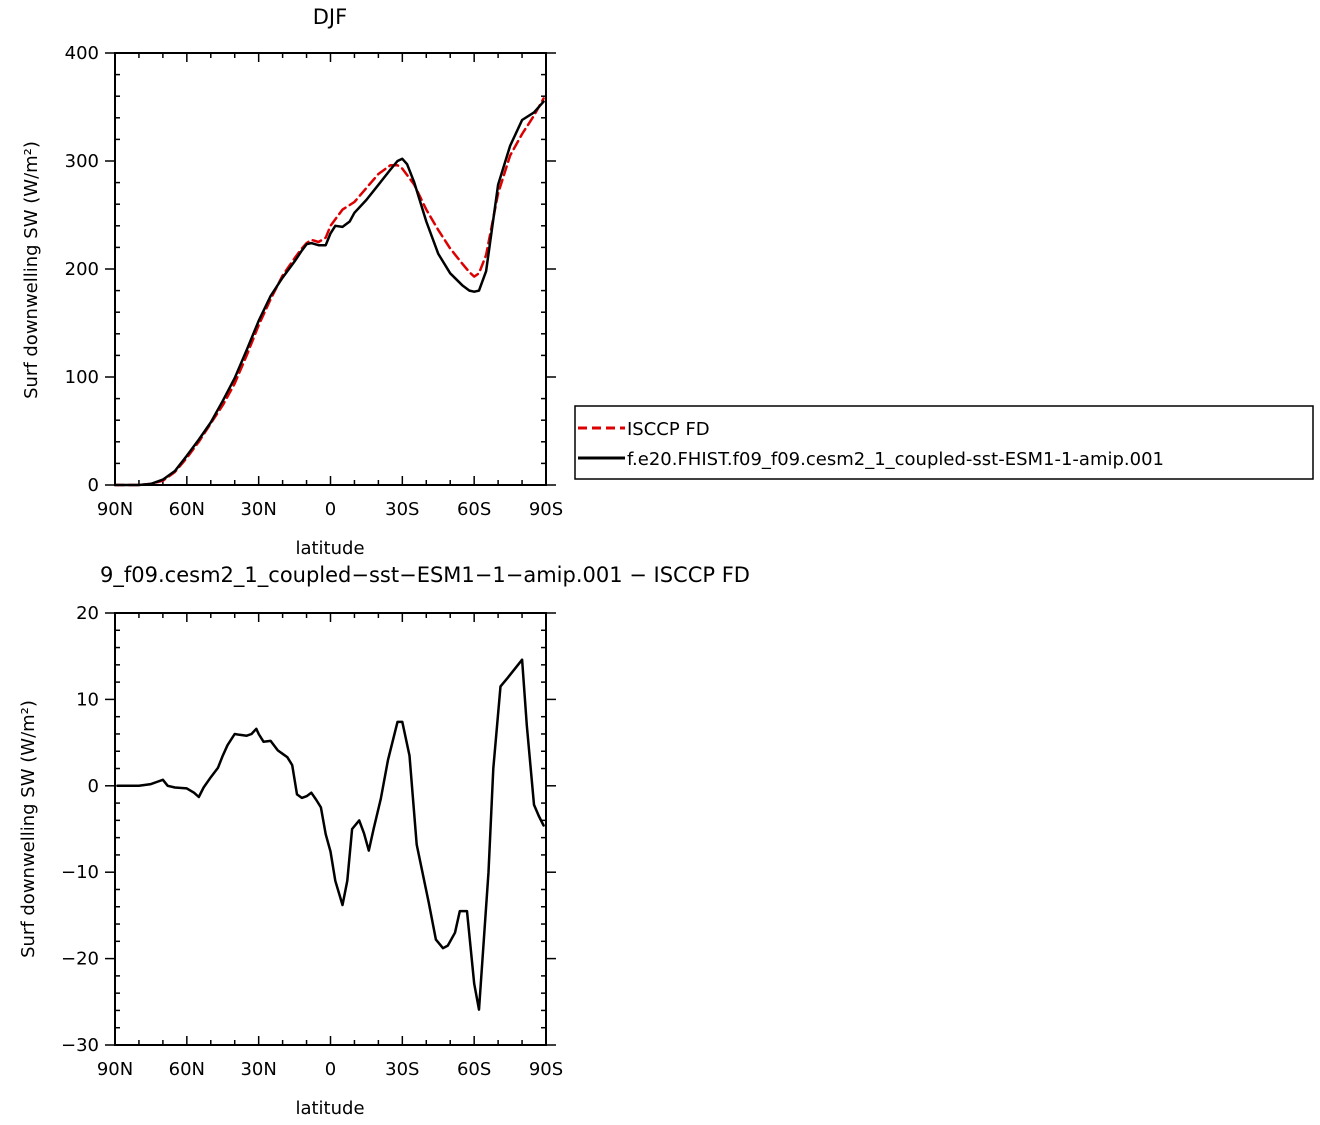 The height and width of the screenshot is (1125, 1320). I want to click on bottom-plot-frame, so click(330, 829).